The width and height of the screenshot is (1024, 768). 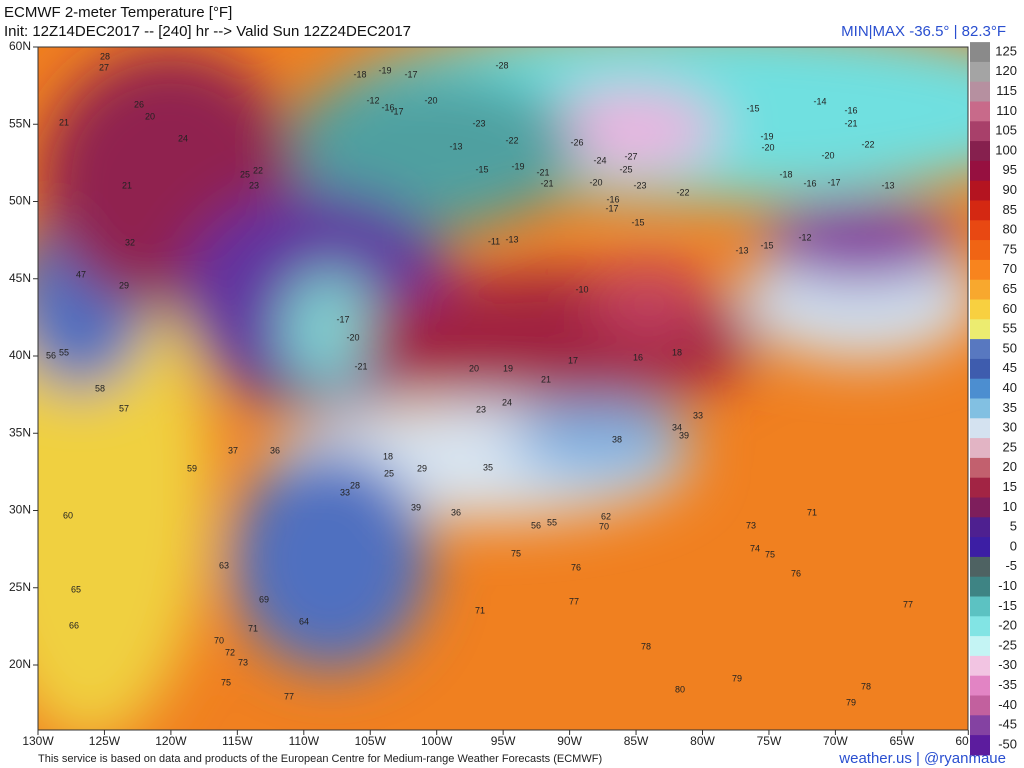 What do you see at coordinates (503, 741) in the screenshot?
I see `lon-label: 95W` at bounding box center [503, 741].